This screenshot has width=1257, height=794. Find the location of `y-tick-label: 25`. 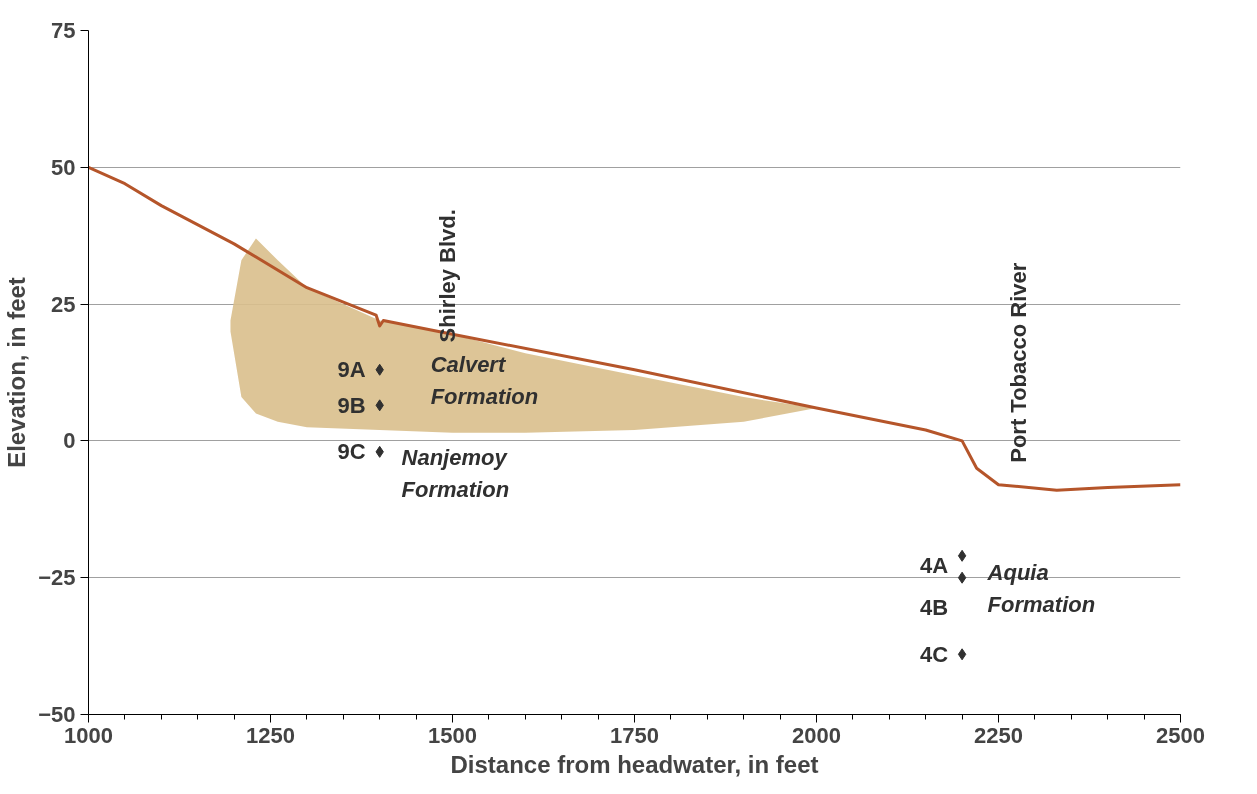

y-tick-label: 25 is located at coordinates (63, 304).